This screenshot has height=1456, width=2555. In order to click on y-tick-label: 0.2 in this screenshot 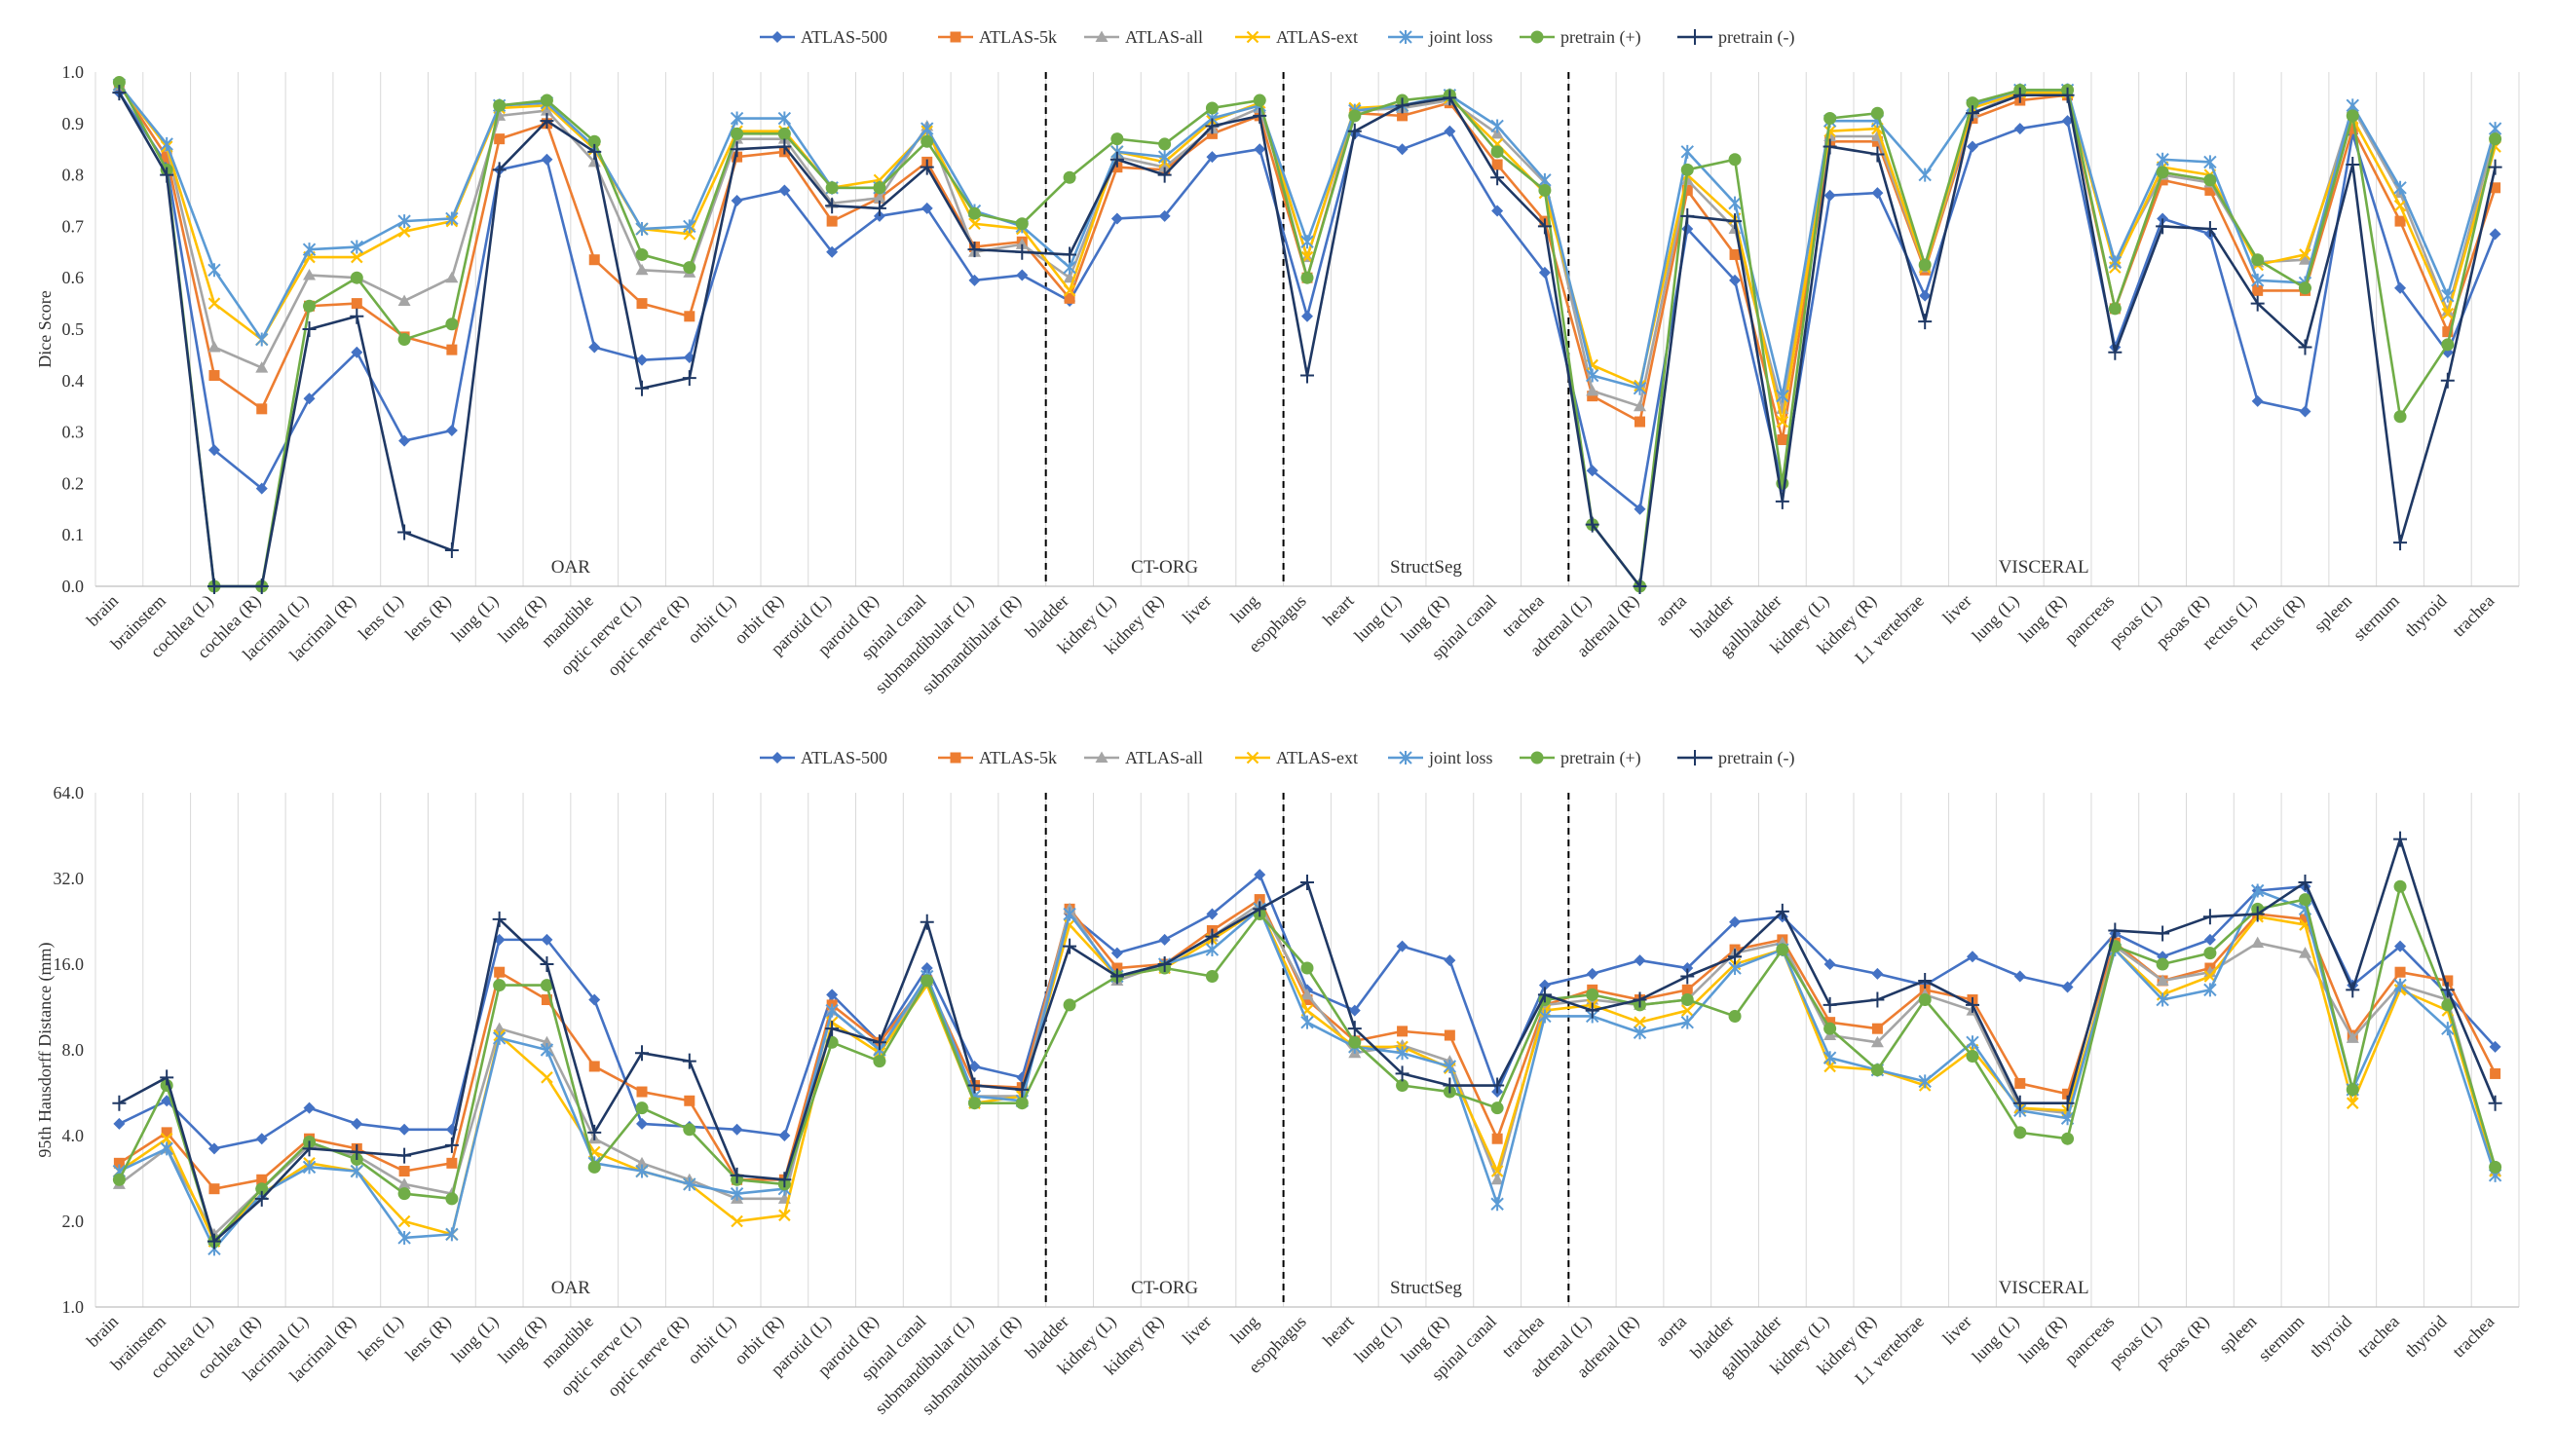, I will do `click(73, 483)`.